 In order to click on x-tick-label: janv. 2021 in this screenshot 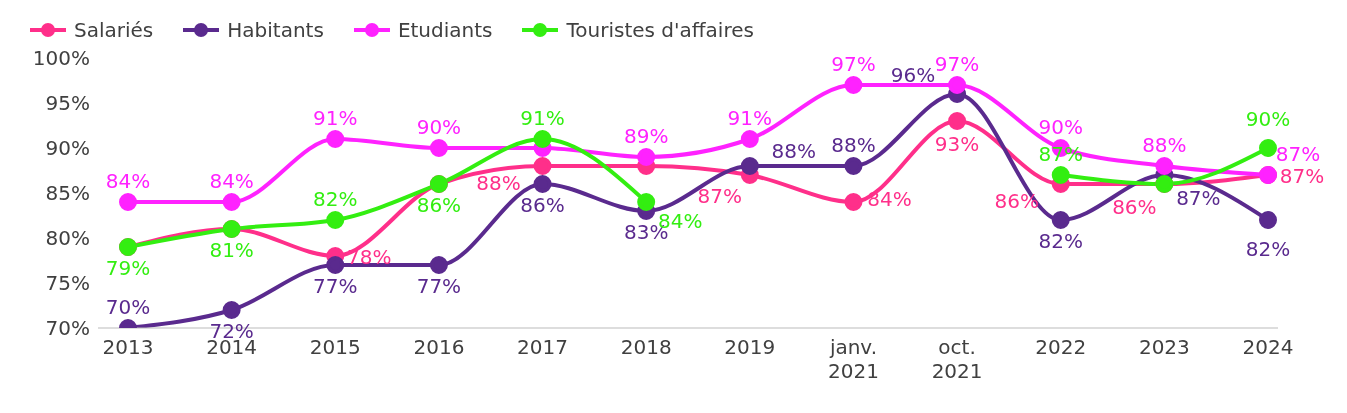, I will do `click(853, 359)`.